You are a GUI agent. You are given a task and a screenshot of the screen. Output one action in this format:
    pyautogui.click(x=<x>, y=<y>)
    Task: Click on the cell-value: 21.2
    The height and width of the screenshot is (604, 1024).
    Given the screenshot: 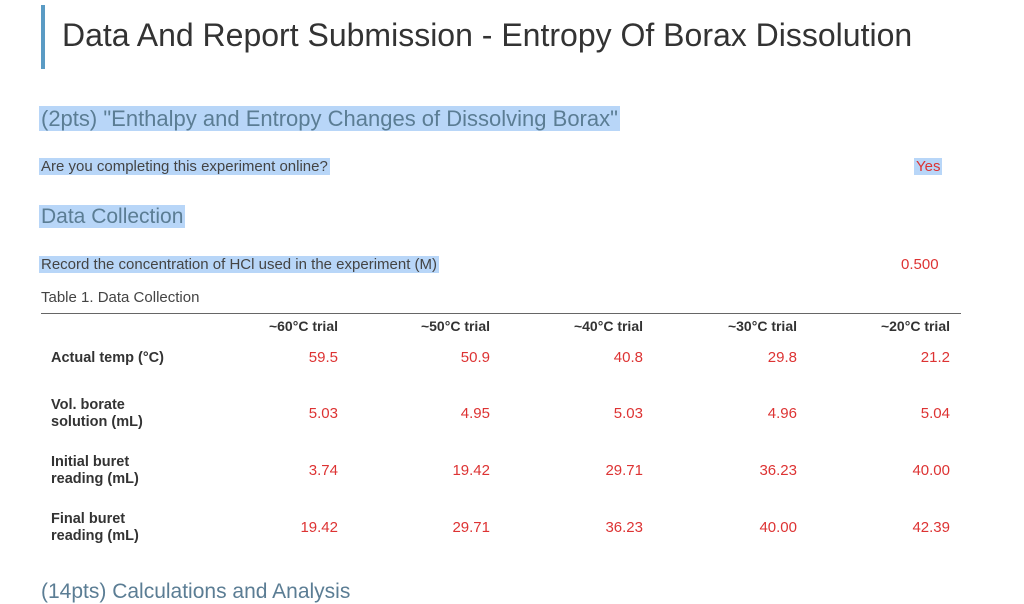 What is the action you would take?
    pyautogui.click(x=935, y=357)
    